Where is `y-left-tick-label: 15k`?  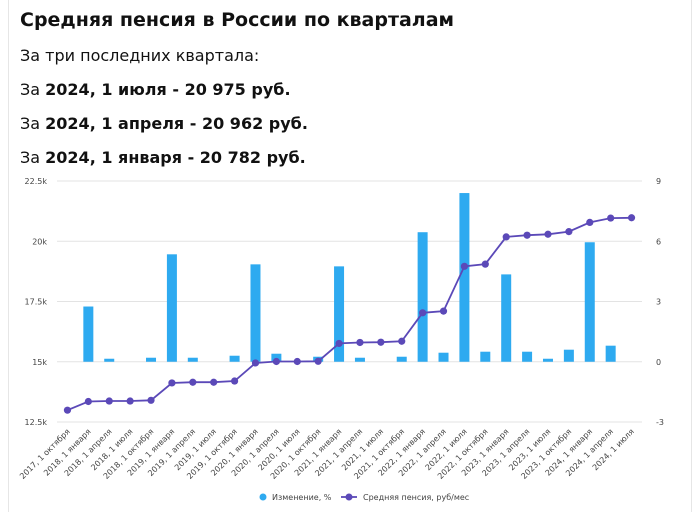 y-left-tick-label: 15k is located at coordinates (39, 362).